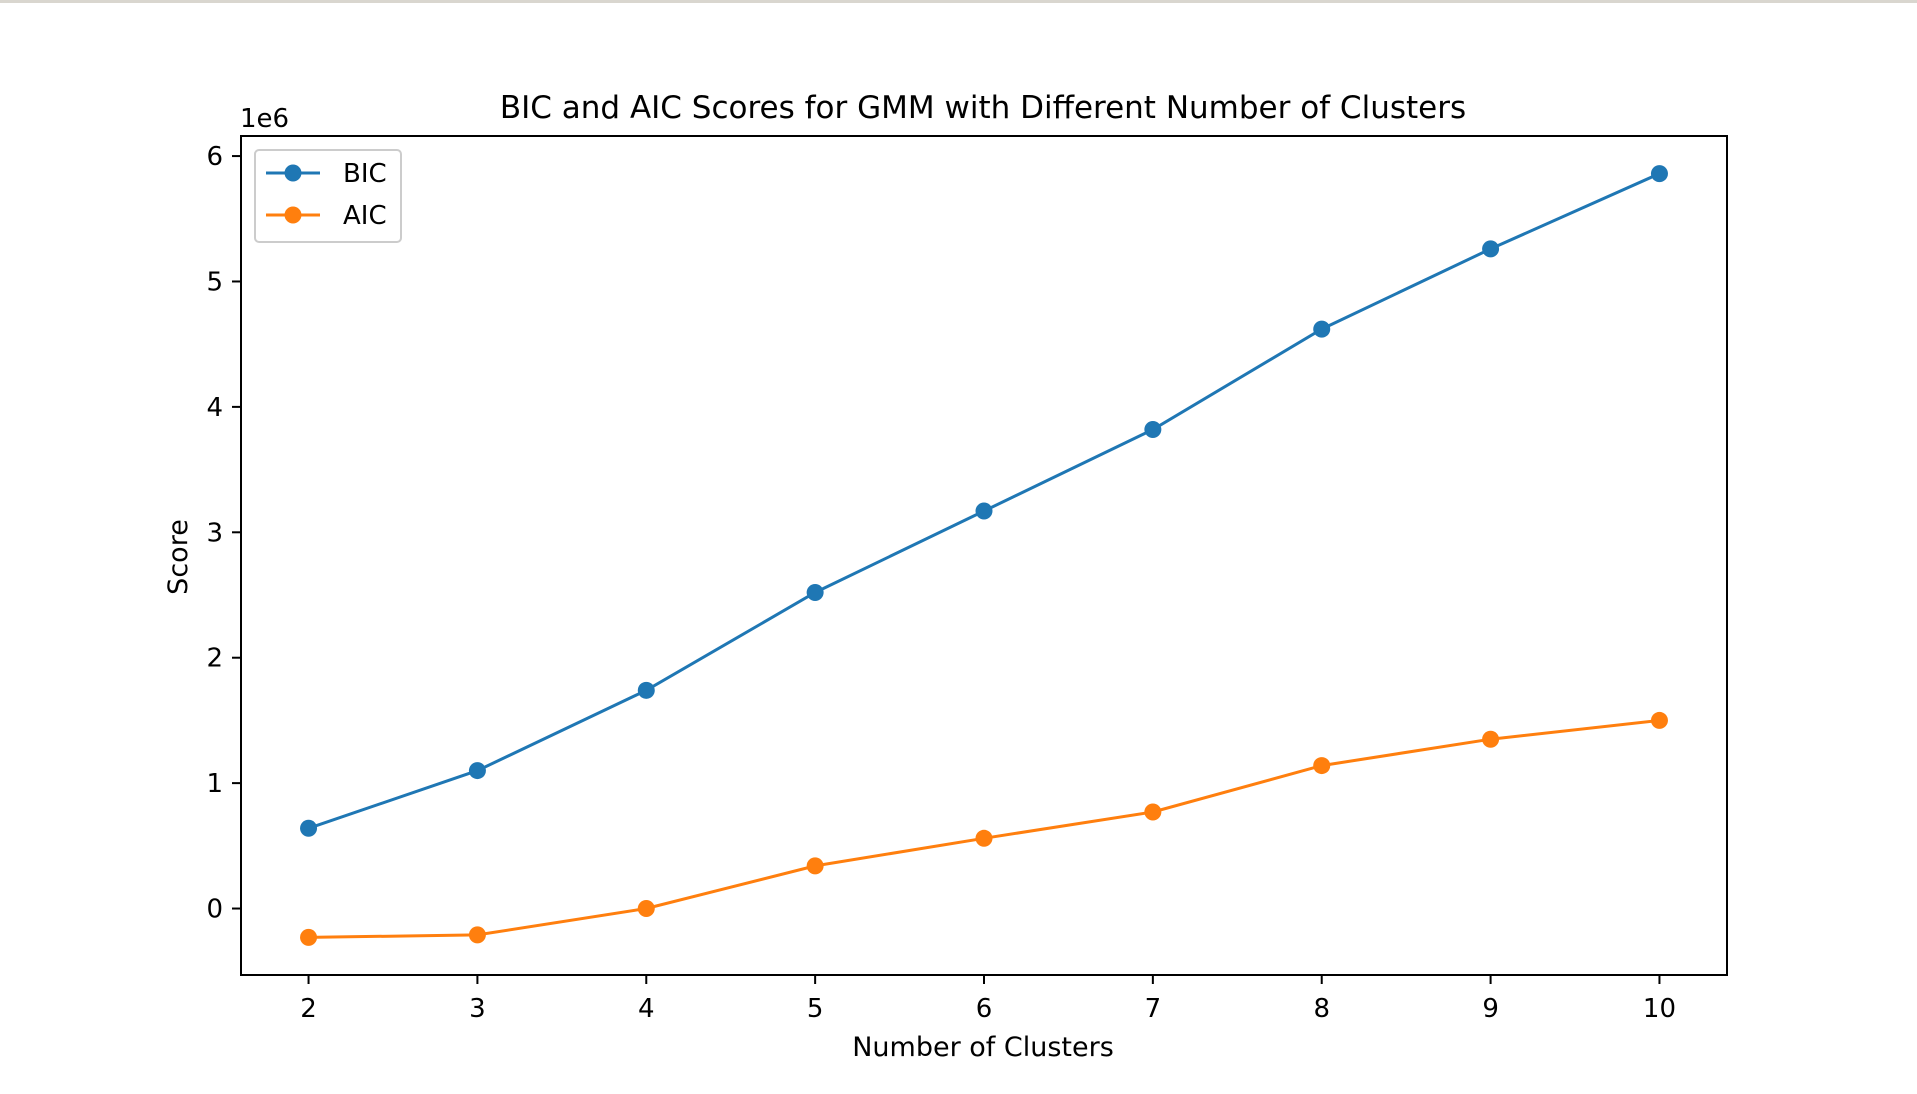 This screenshot has height=1094, width=1917. I want to click on aic-legend-label: AIC, so click(365, 216).